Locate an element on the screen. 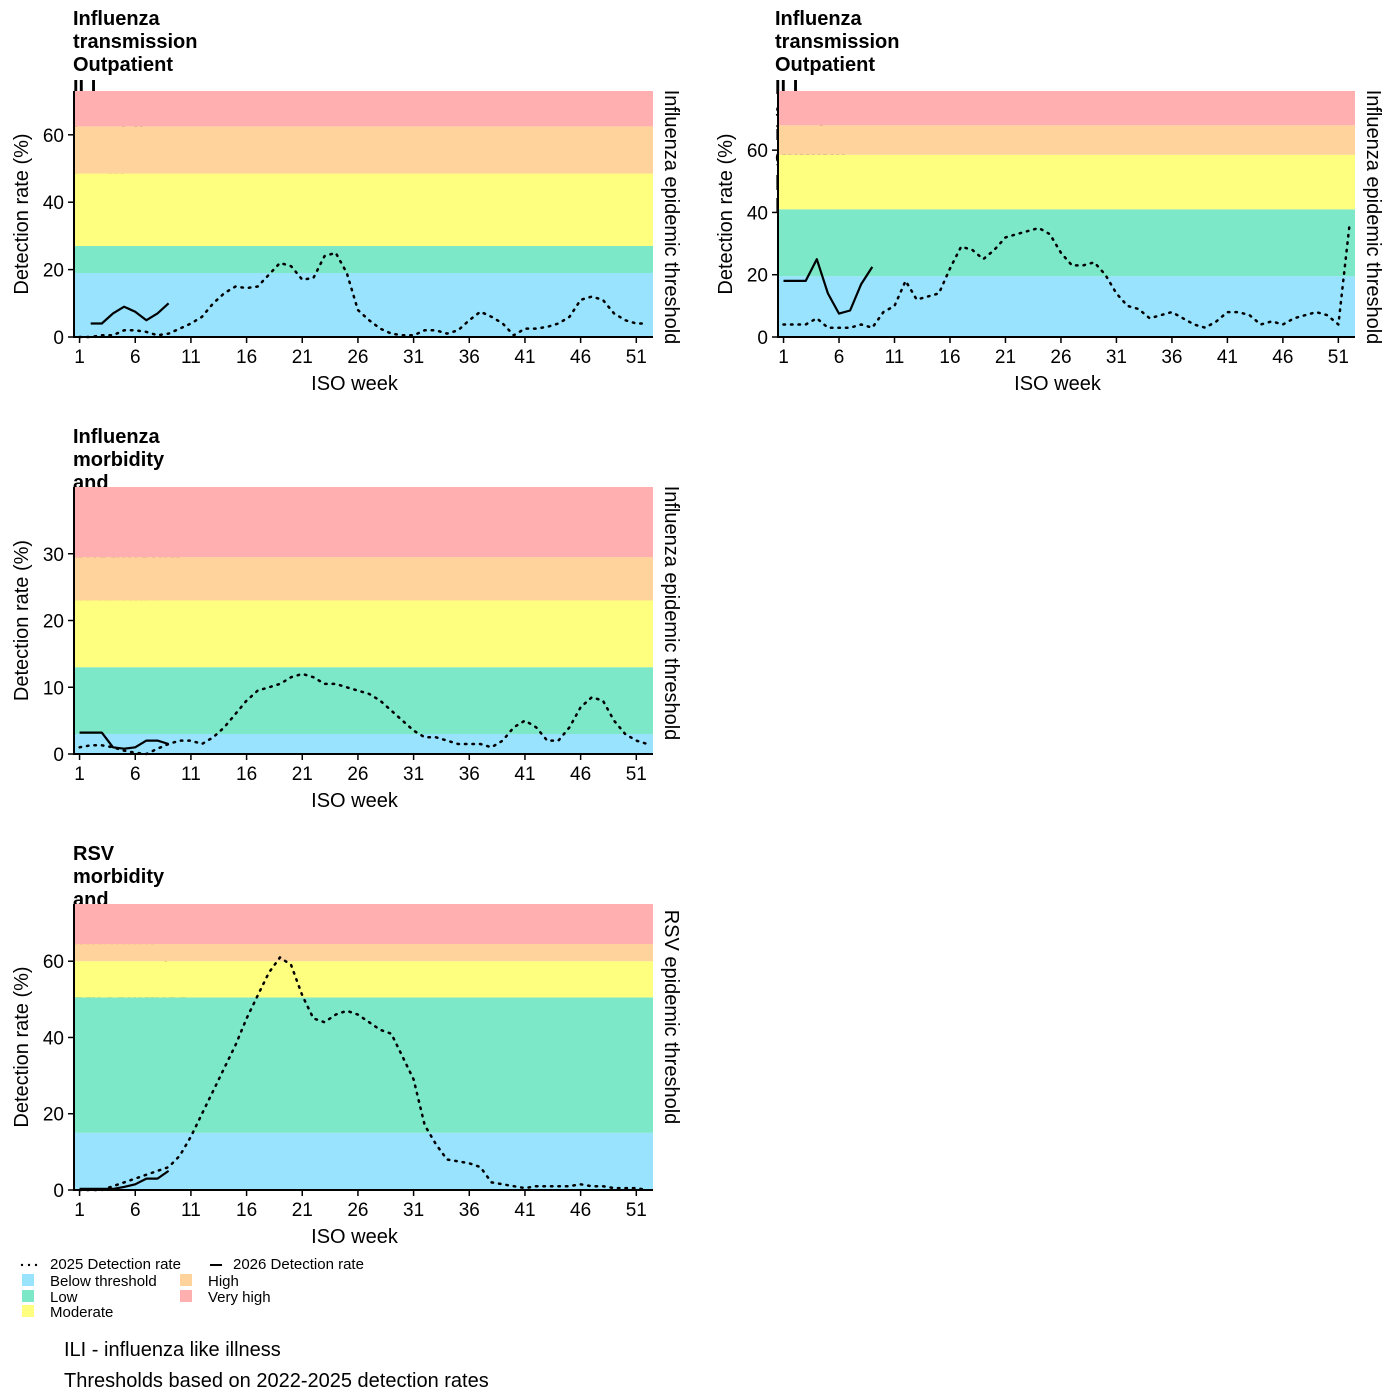  epidemic-threshold-label: RSV epidemic threshold is located at coordinates (671, 1017).